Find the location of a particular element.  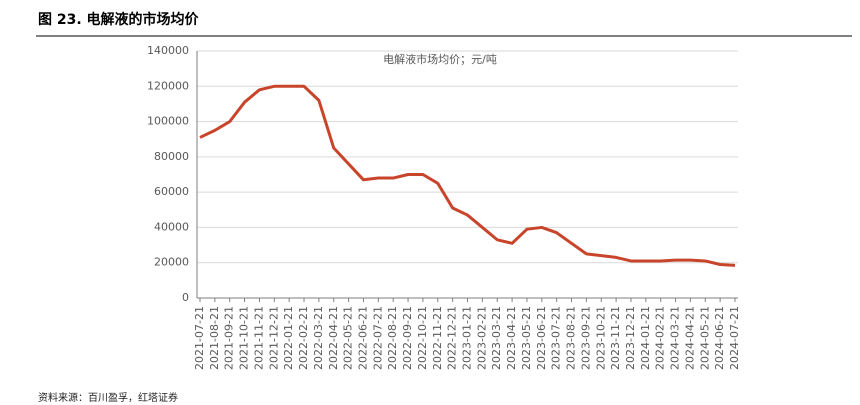

x-tick-label: 2022-07-21 is located at coordinates (377, 338).